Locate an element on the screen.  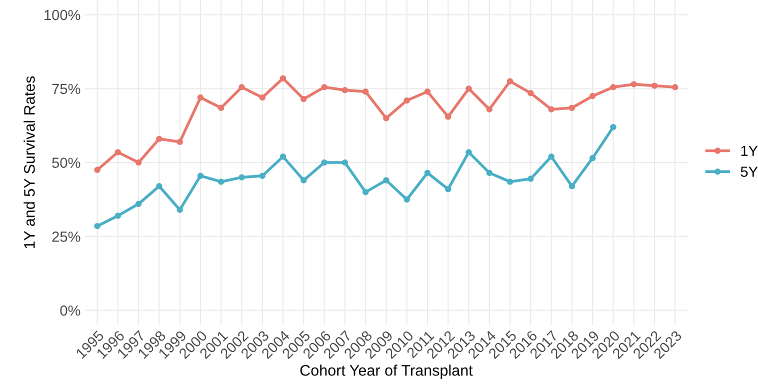
y-tick-label: 0% is located at coordinates (70, 310).